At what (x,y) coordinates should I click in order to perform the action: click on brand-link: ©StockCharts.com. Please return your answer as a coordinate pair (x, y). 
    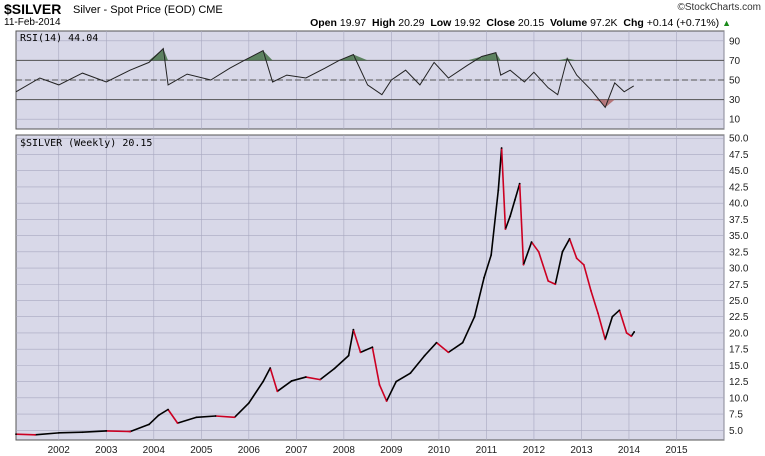
    Looking at the image, I should click on (719, 7).